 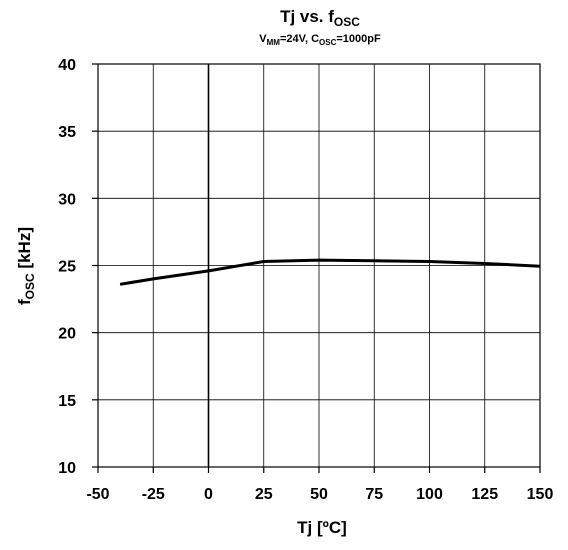 I want to click on x-tick-label: -50, so click(x=97, y=494).